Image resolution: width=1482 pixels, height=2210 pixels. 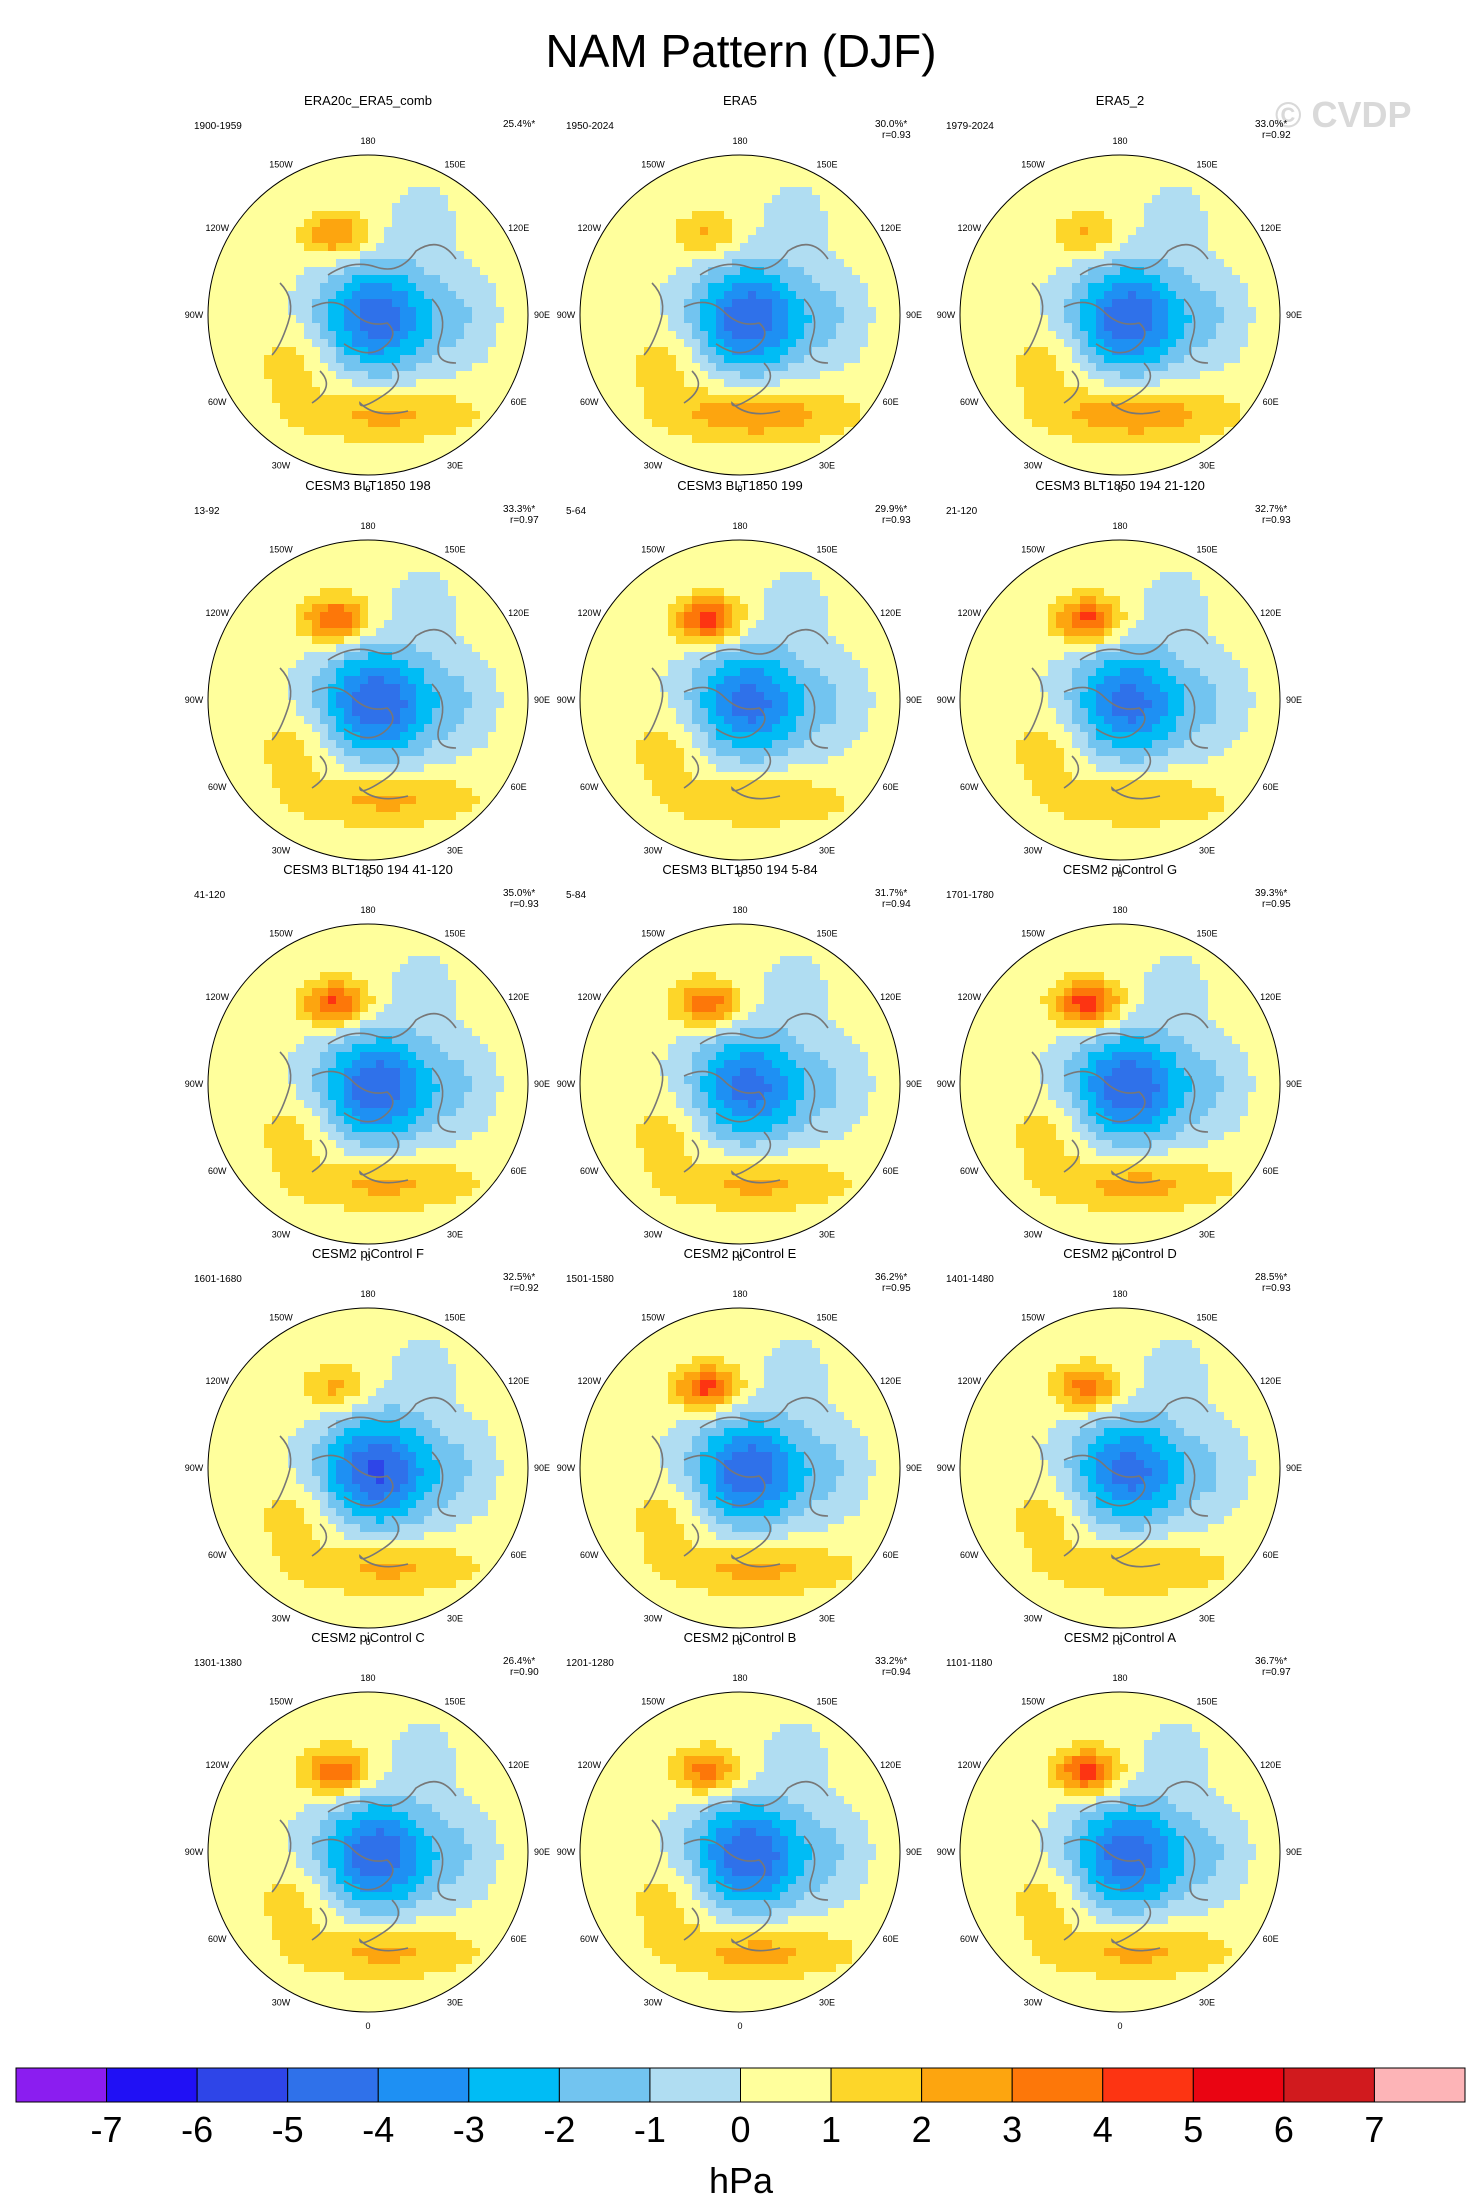 I want to click on panel-title: CESM3 BLT1850 194 5-84, so click(x=739, y=869).